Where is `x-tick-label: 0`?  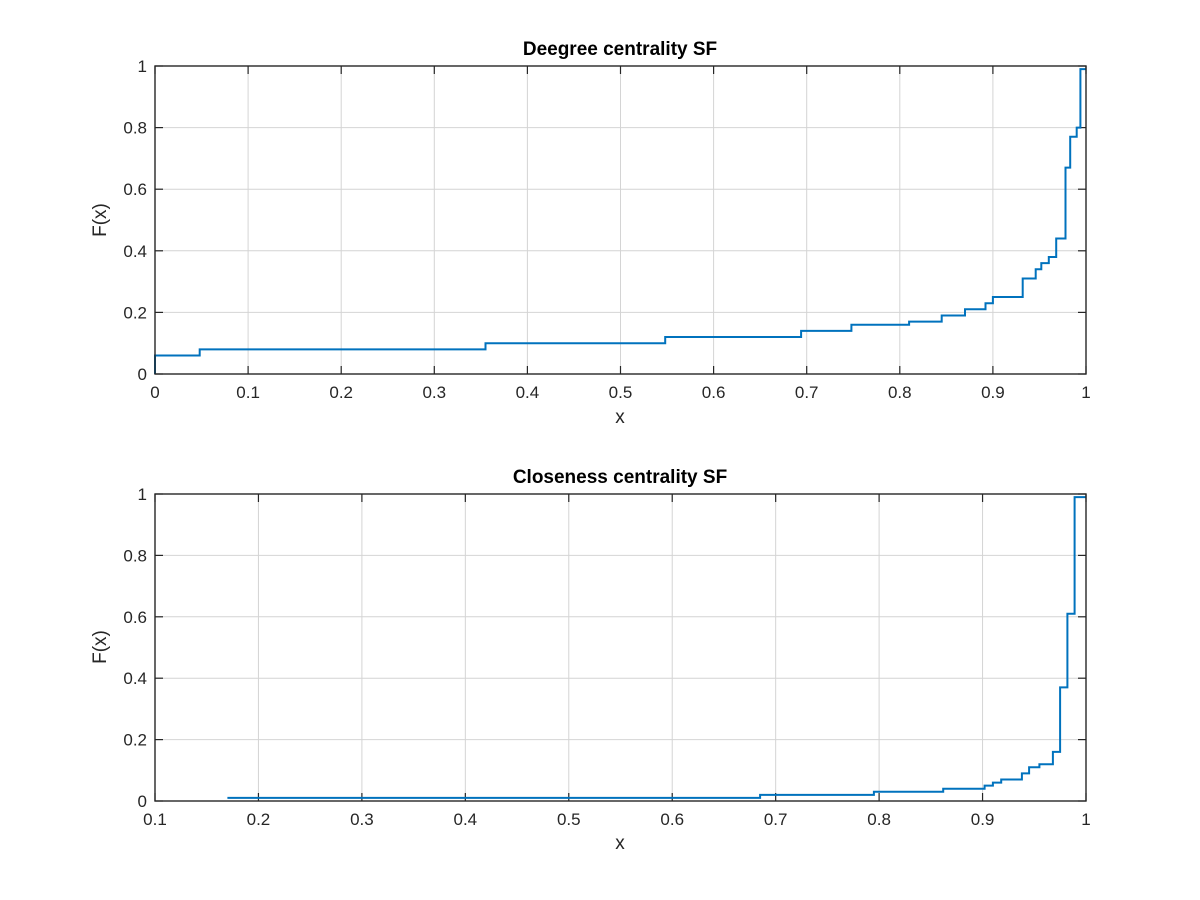 x-tick-label: 0 is located at coordinates (154, 392).